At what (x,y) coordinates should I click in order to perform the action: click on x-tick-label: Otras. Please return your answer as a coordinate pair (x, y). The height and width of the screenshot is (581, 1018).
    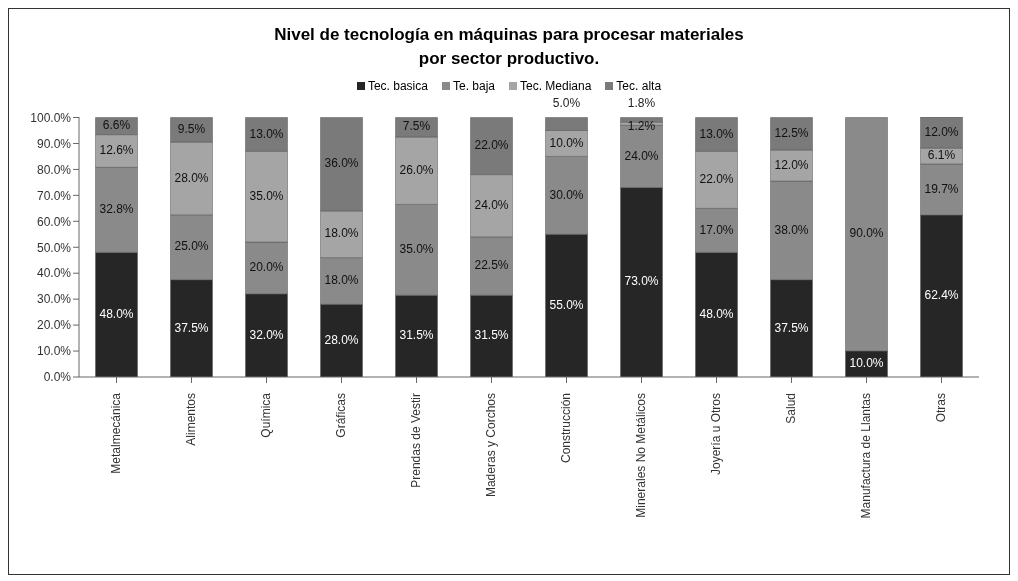
    Looking at the image, I should click on (940, 408).